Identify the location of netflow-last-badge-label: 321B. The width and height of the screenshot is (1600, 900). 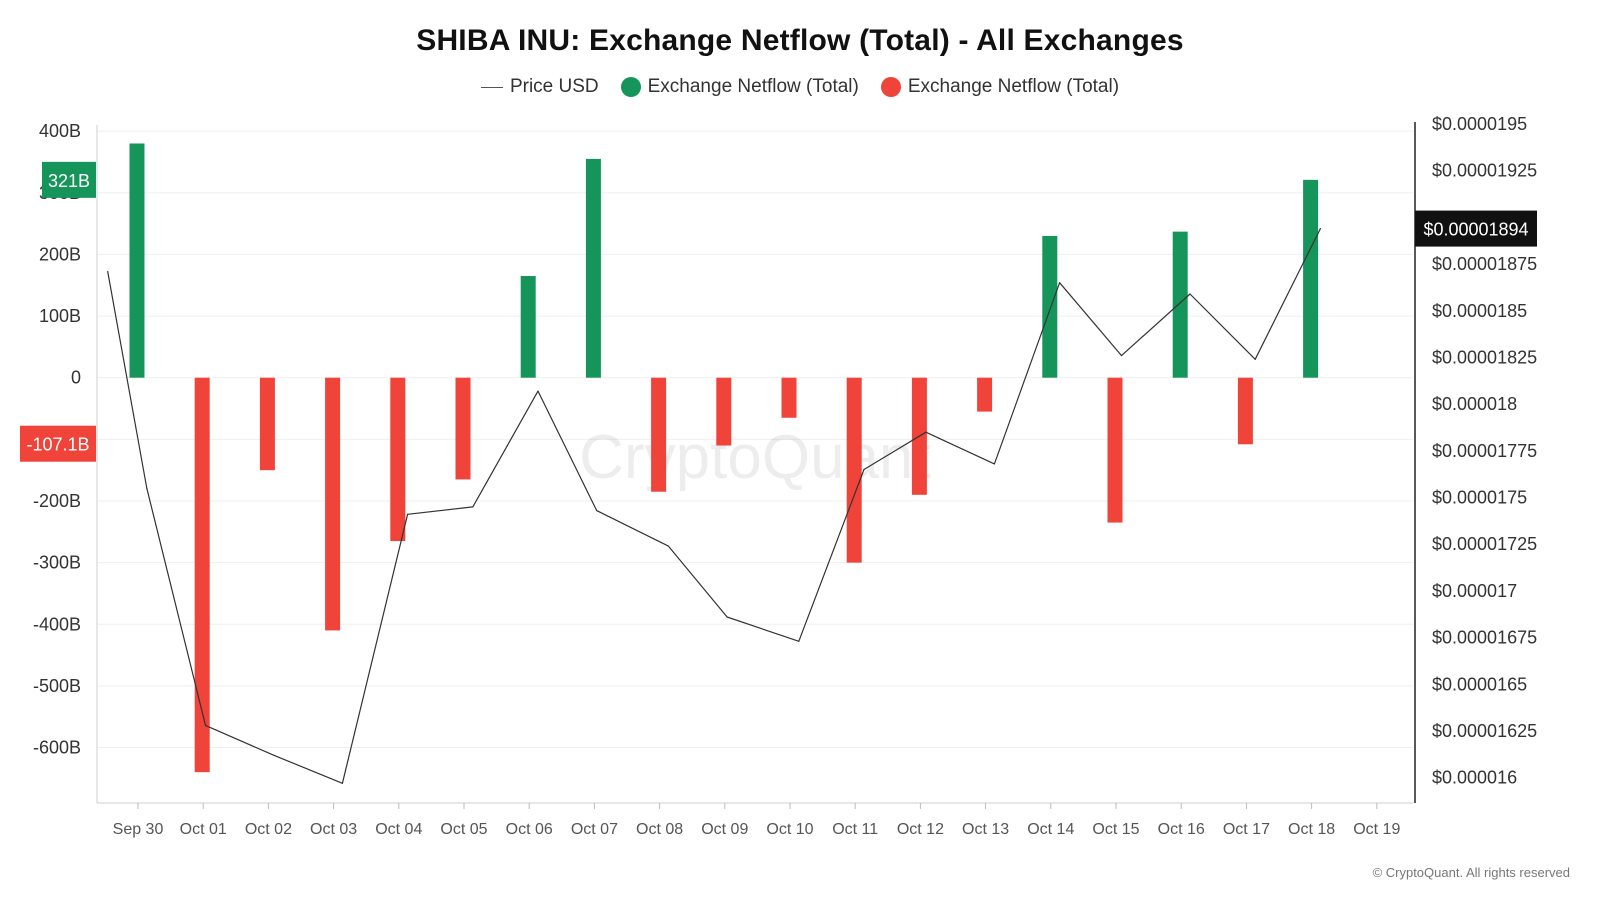
(69, 181).